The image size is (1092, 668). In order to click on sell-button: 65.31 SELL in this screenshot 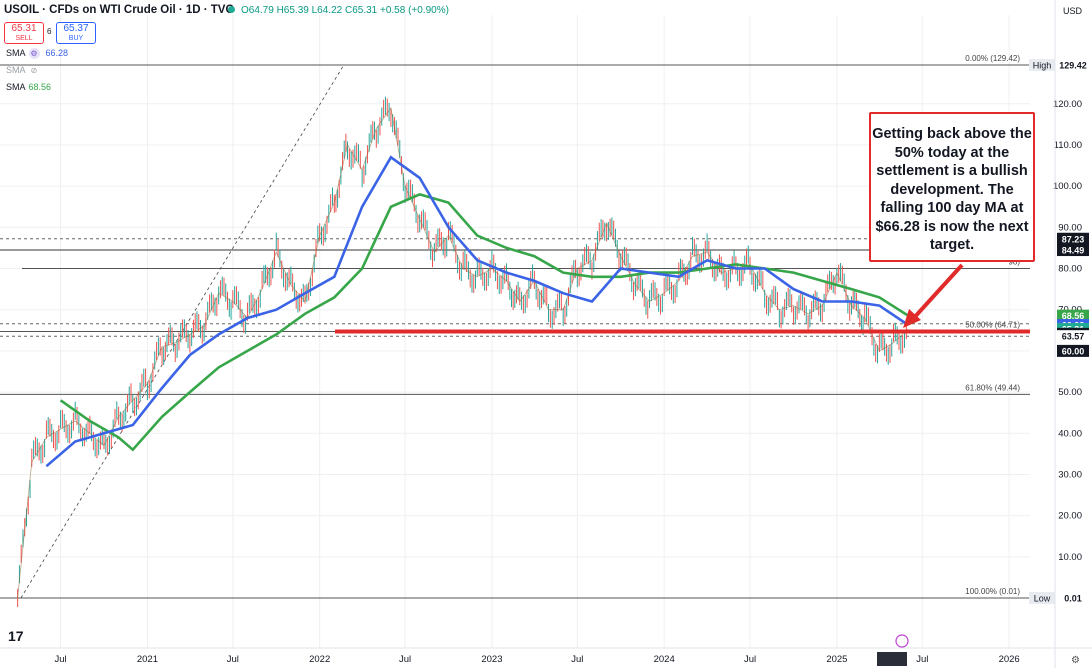, I will do `click(24, 33)`.